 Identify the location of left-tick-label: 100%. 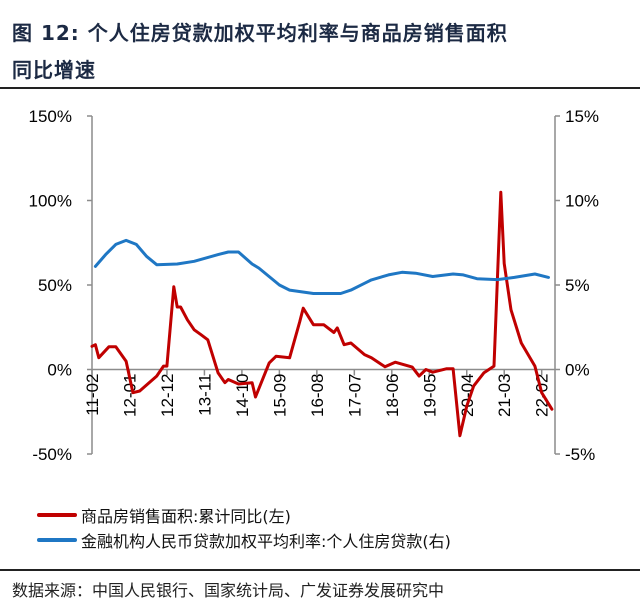
(50, 201).